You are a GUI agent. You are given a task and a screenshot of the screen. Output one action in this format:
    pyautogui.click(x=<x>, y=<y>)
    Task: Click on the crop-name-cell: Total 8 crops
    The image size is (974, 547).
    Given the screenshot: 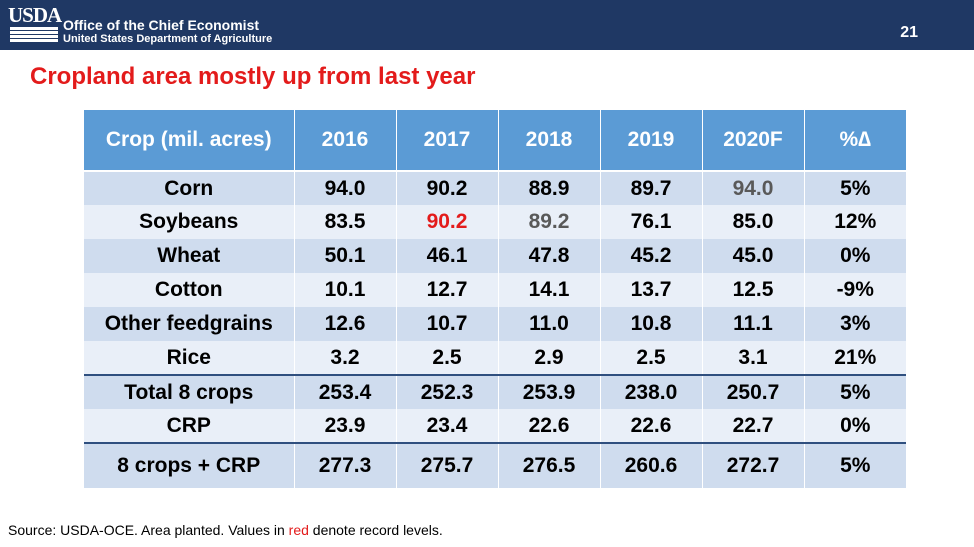 What is the action you would take?
    pyautogui.click(x=189, y=391)
    